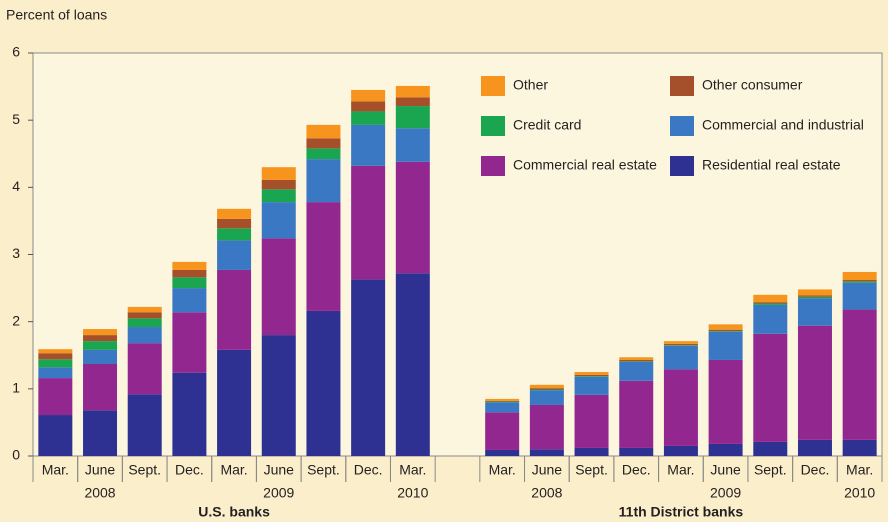 The width and height of the screenshot is (888, 522). Describe the element at coordinates (16, 455) in the screenshot. I see `y-tick-label: 0` at that location.